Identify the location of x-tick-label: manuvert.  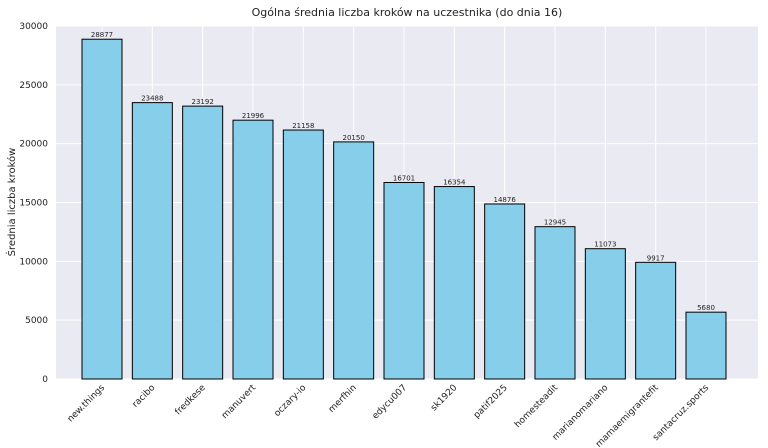
(239, 402).